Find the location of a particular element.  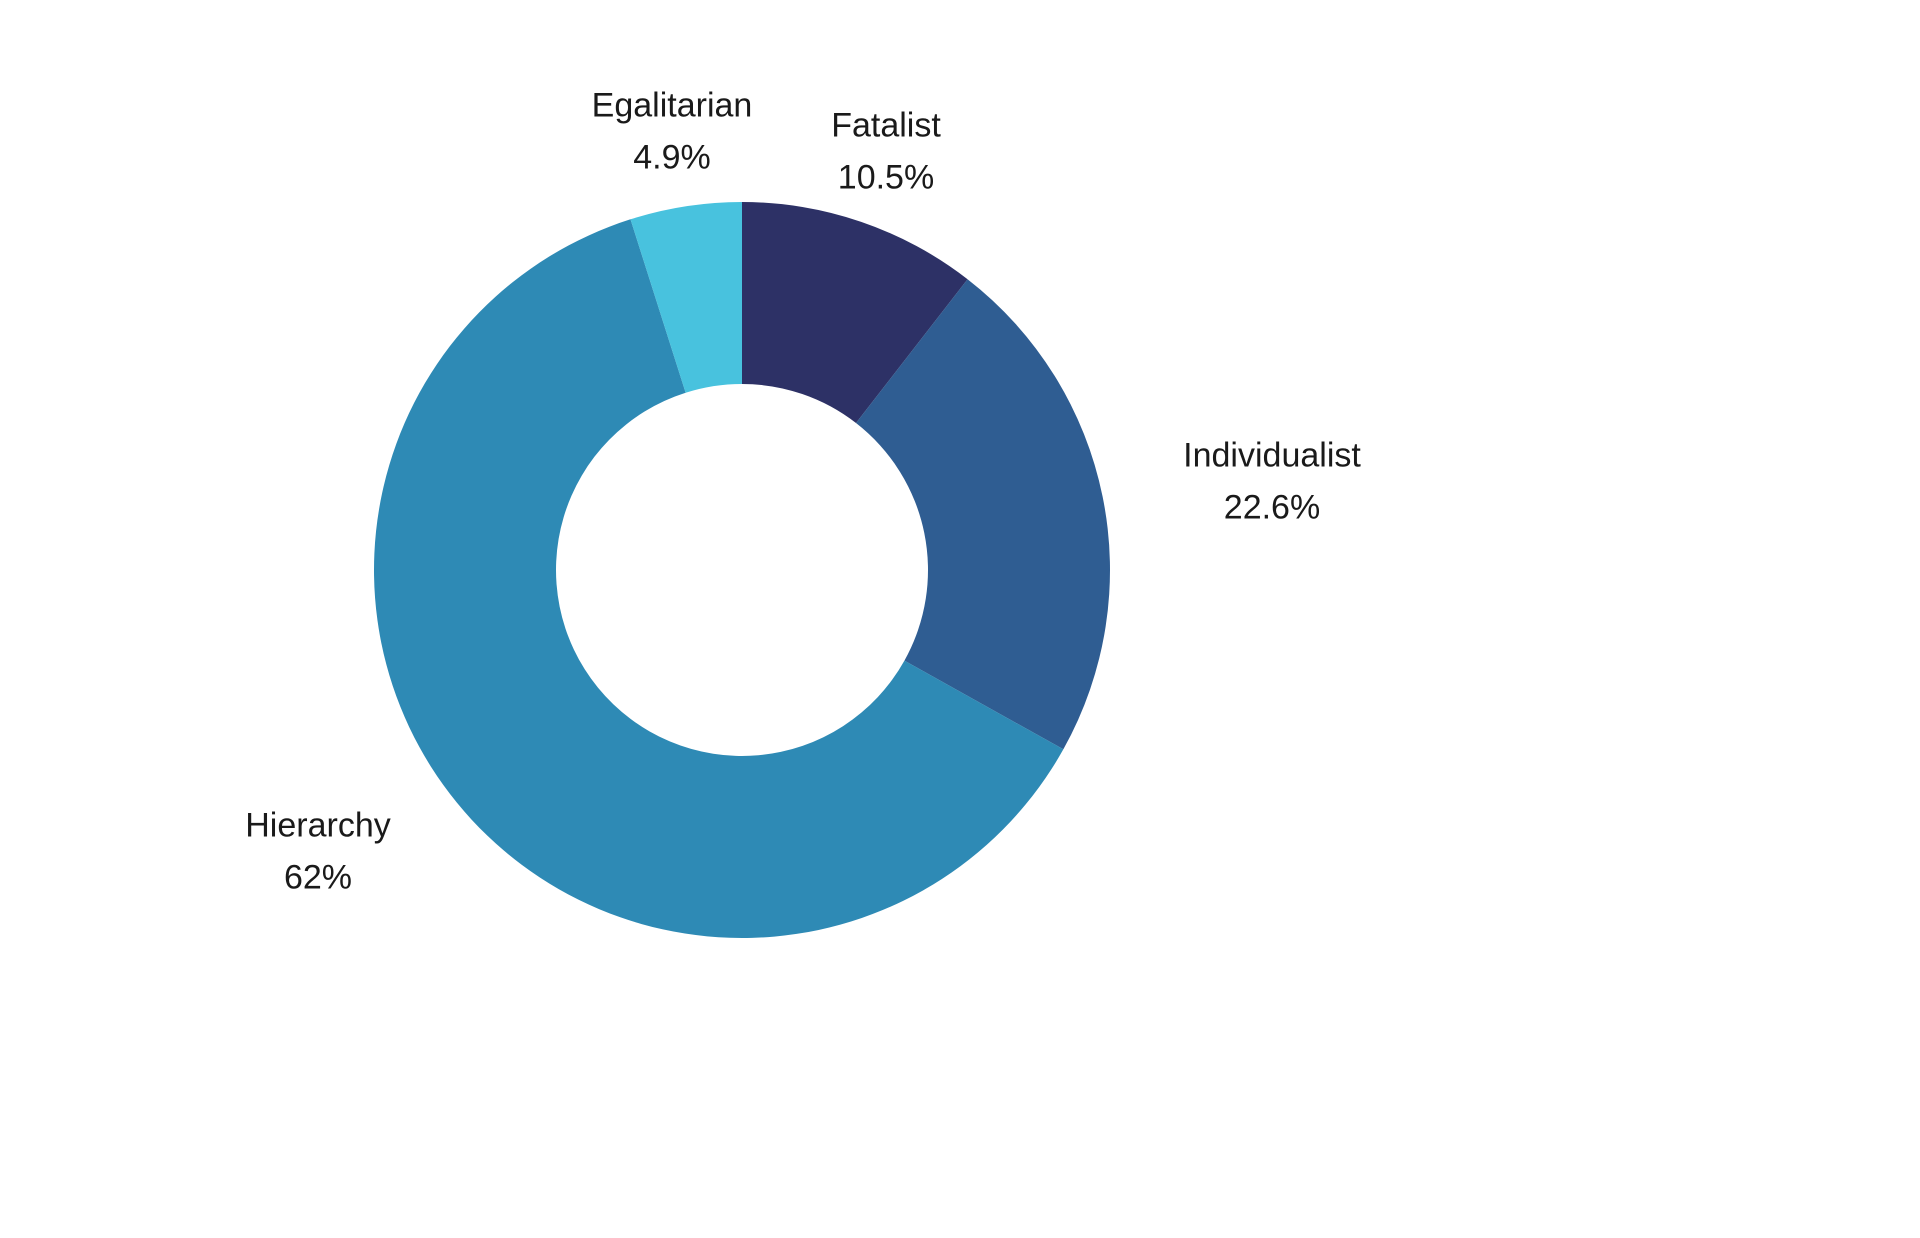

slice-label-individualist: Individualist 22.6% is located at coordinates (1272, 481).